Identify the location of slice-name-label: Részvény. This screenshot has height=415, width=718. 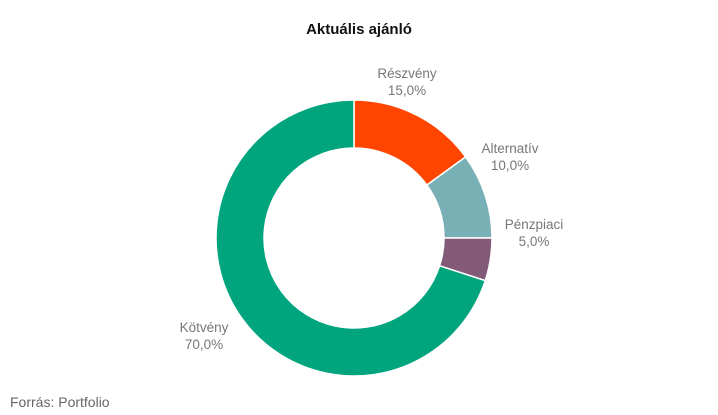
(407, 73).